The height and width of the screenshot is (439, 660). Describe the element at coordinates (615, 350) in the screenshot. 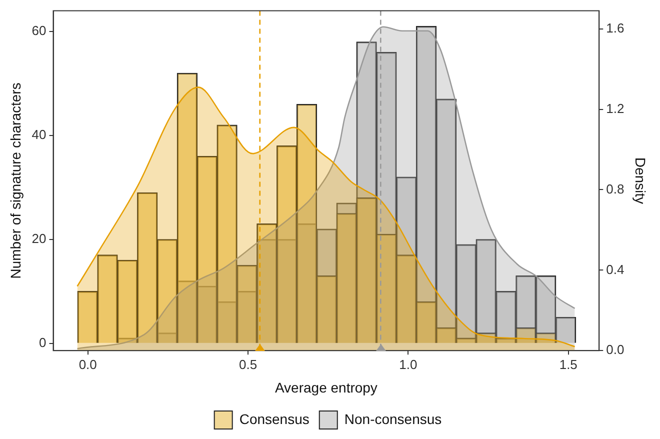

I see `y2-tick-label: 0.0` at that location.